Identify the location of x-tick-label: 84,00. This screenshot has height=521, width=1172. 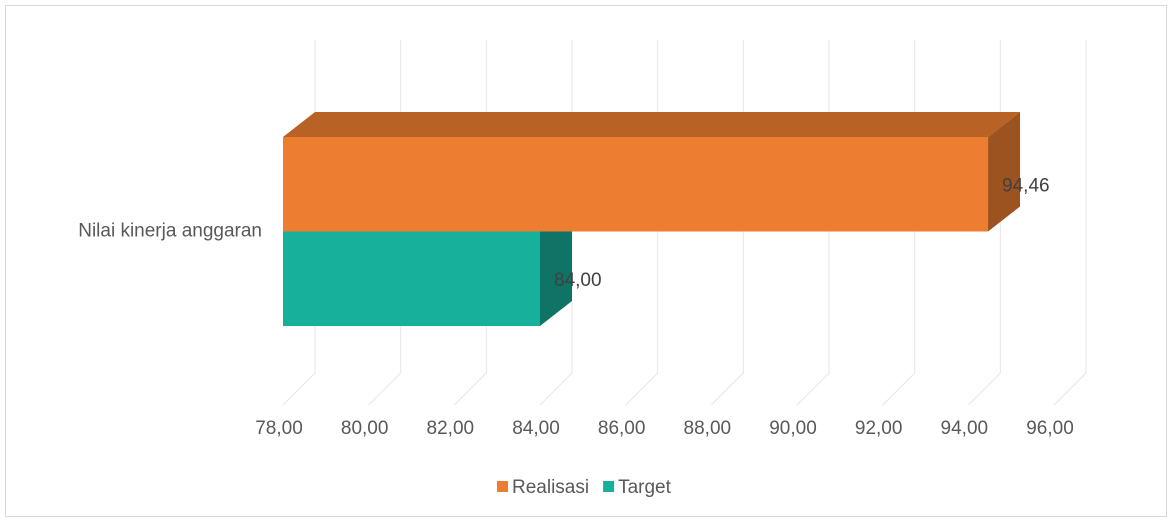
(536, 428).